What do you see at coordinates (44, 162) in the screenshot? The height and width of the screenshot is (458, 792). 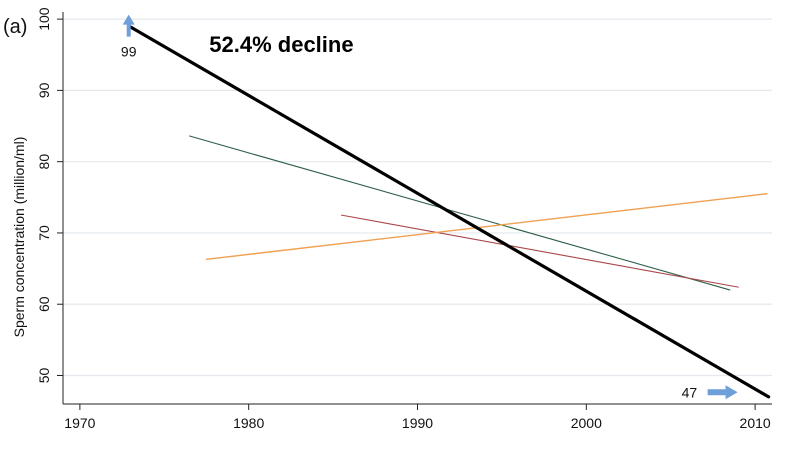 I see `y-tick-label-80: 80` at bounding box center [44, 162].